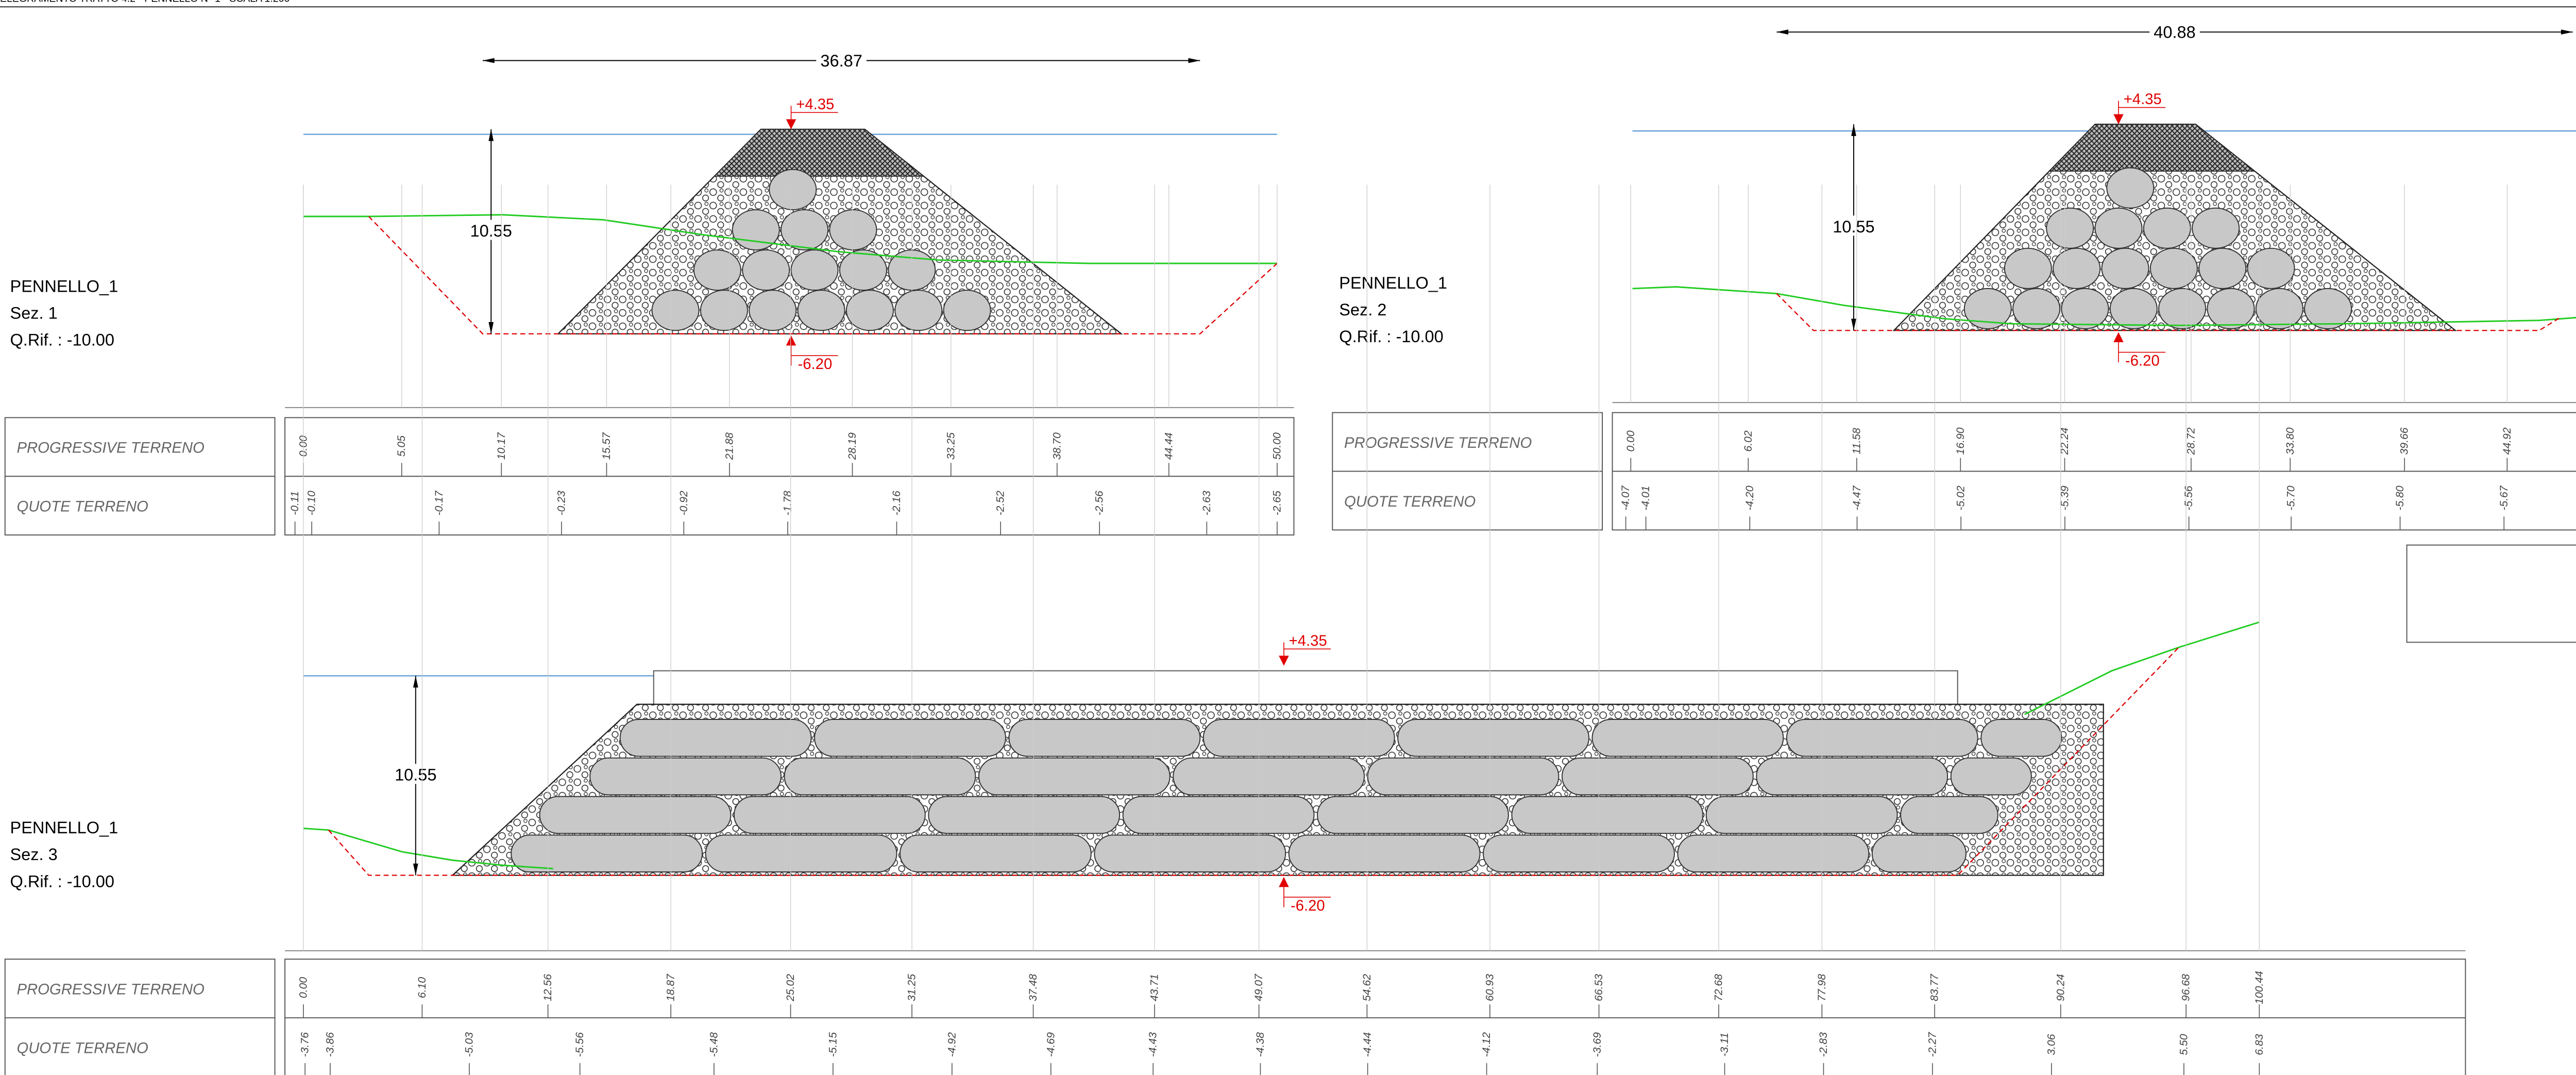 The width and height of the screenshot is (2576, 1075). Describe the element at coordinates (1277, 446) in the screenshot. I see `progressive-value: 50.00` at that location.